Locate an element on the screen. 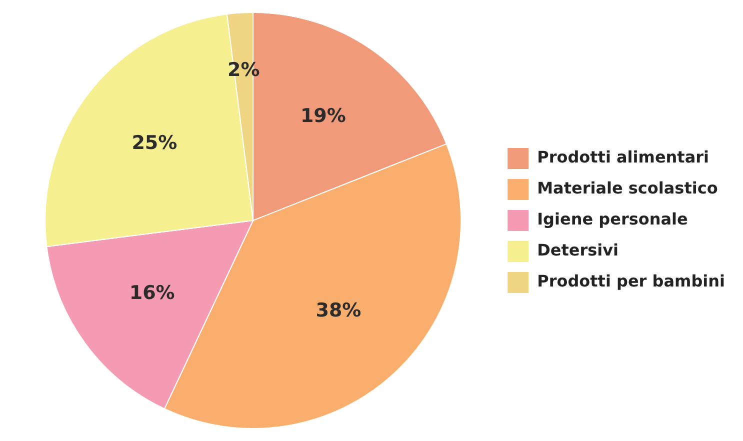 The height and width of the screenshot is (441, 743). legend-label: Igiene personale is located at coordinates (612, 219).